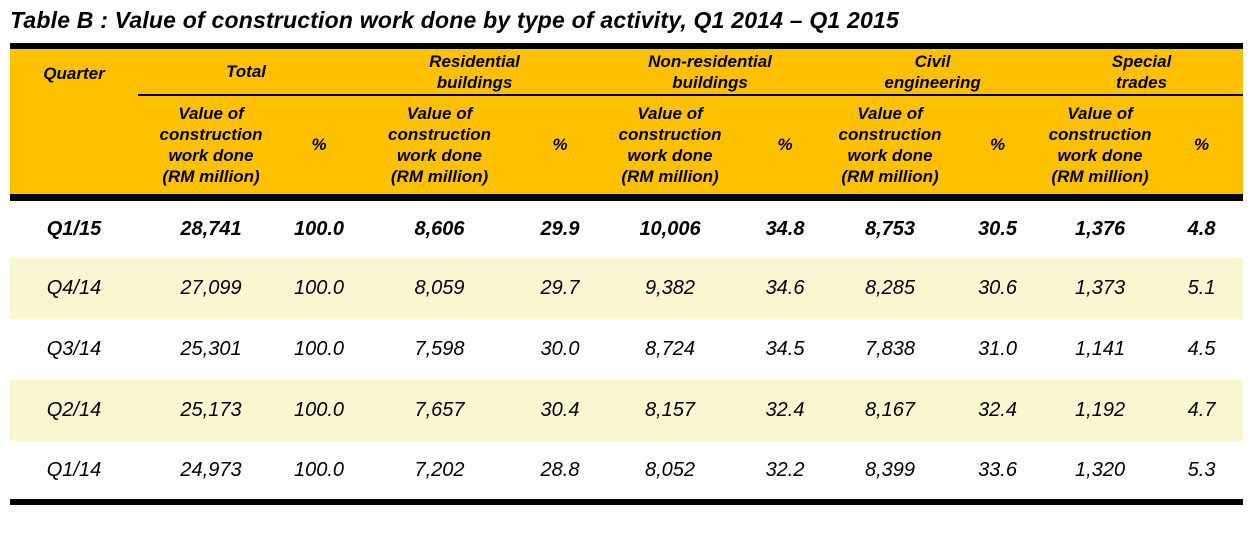 This screenshot has width=1252, height=533. What do you see at coordinates (475, 71) in the screenshot?
I see `group-header-residential-buildings: Residential buildings` at bounding box center [475, 71].